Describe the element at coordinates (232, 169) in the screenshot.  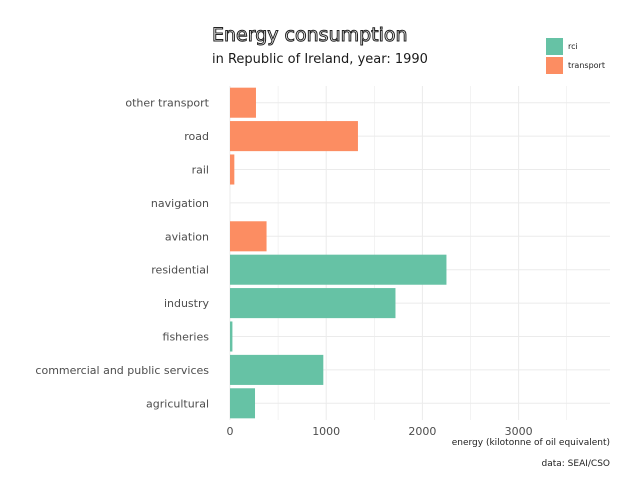
I see `bar-rail` at that location.